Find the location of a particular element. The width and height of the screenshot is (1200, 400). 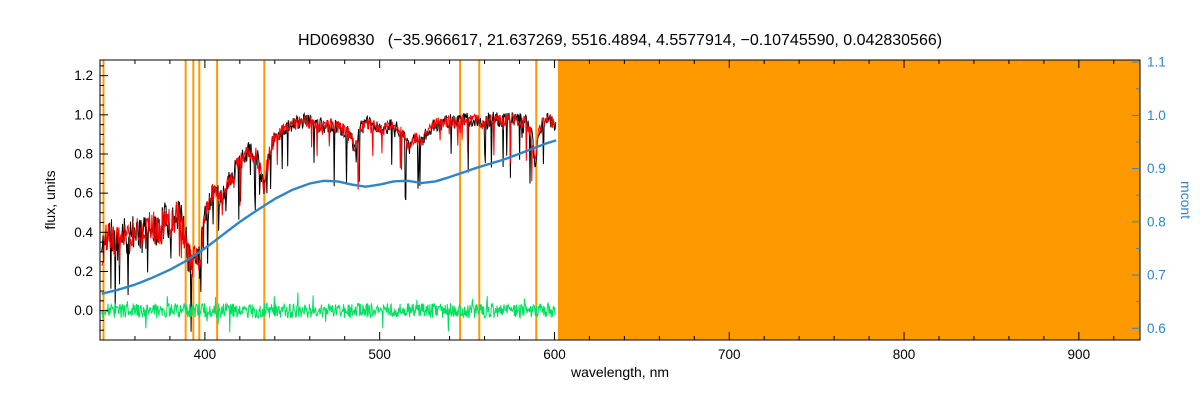

y-right-tick-label: 0.7 is located at coordinates (1156, 275).